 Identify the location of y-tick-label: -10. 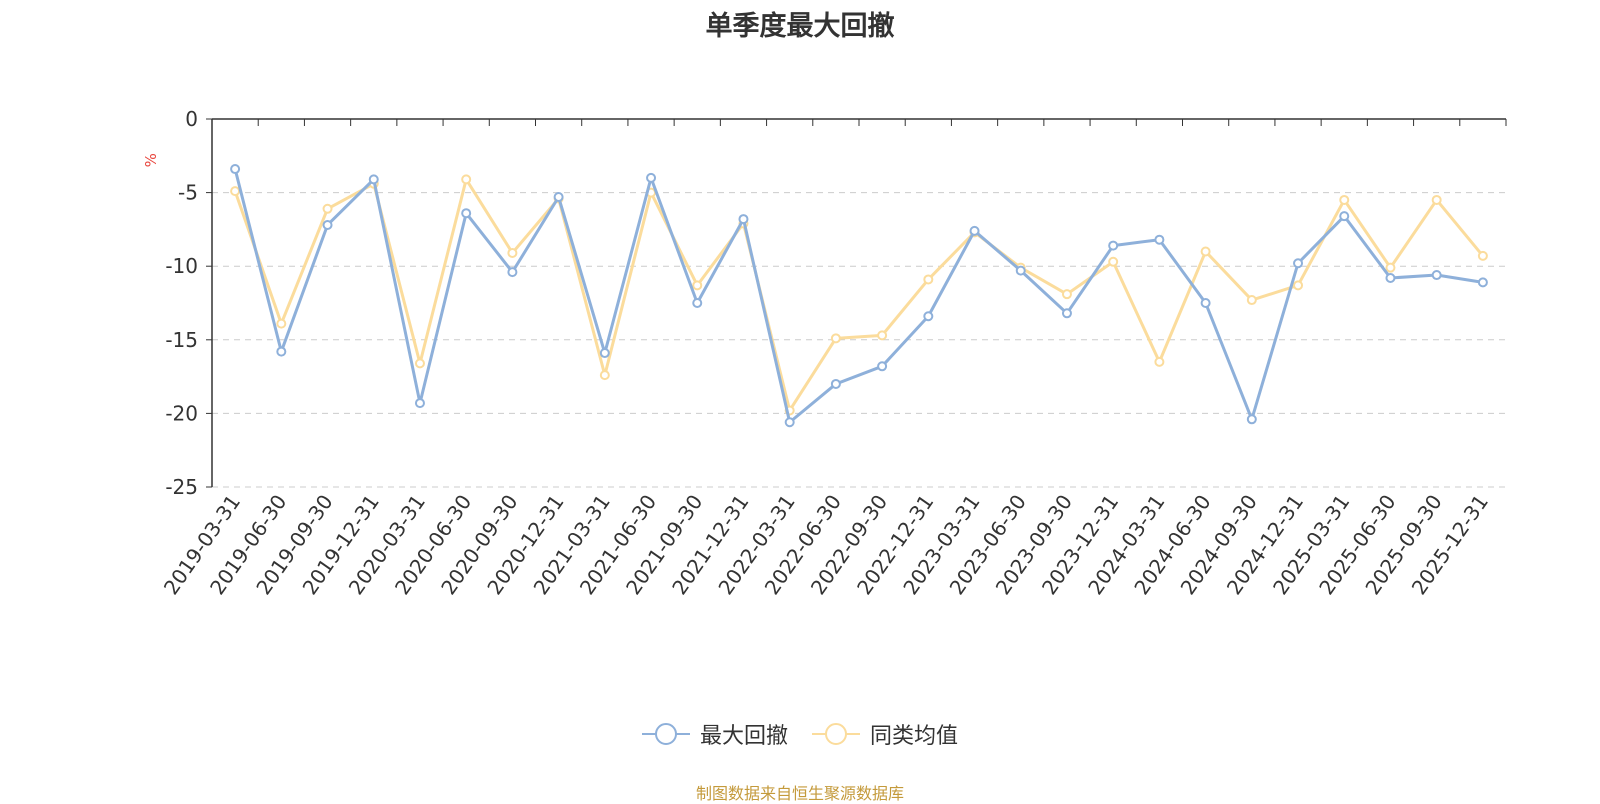
(181, 266).